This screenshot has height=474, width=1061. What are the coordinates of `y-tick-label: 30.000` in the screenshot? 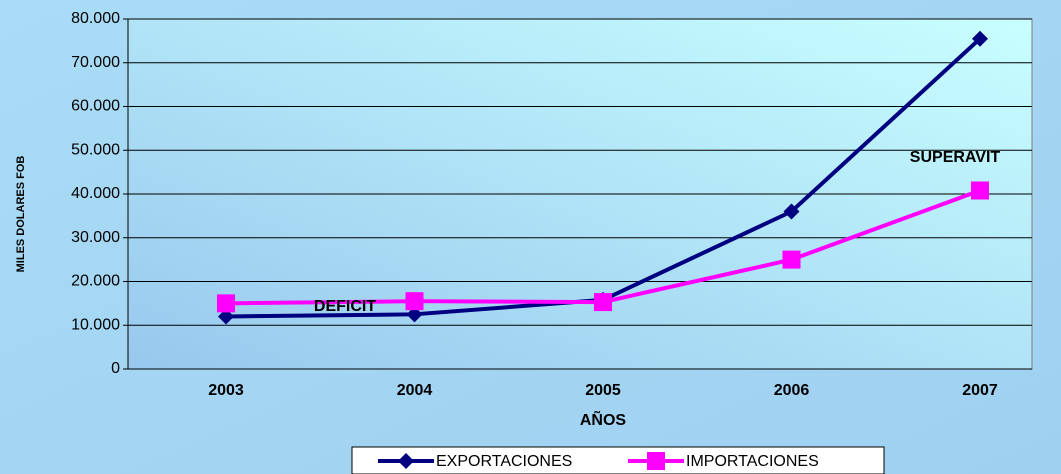 It's located at (95, 237).